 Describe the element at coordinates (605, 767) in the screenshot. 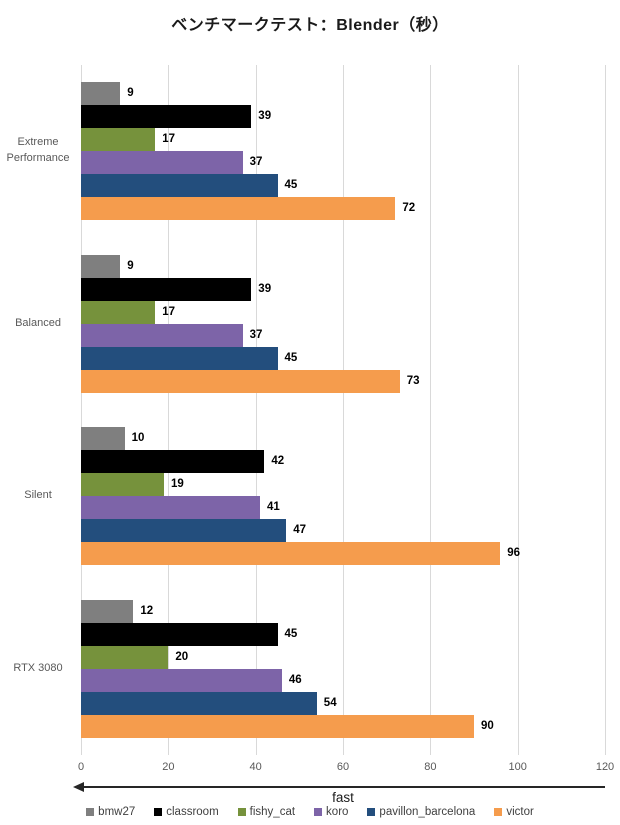

I see `x-tick-label: 120` at that location.